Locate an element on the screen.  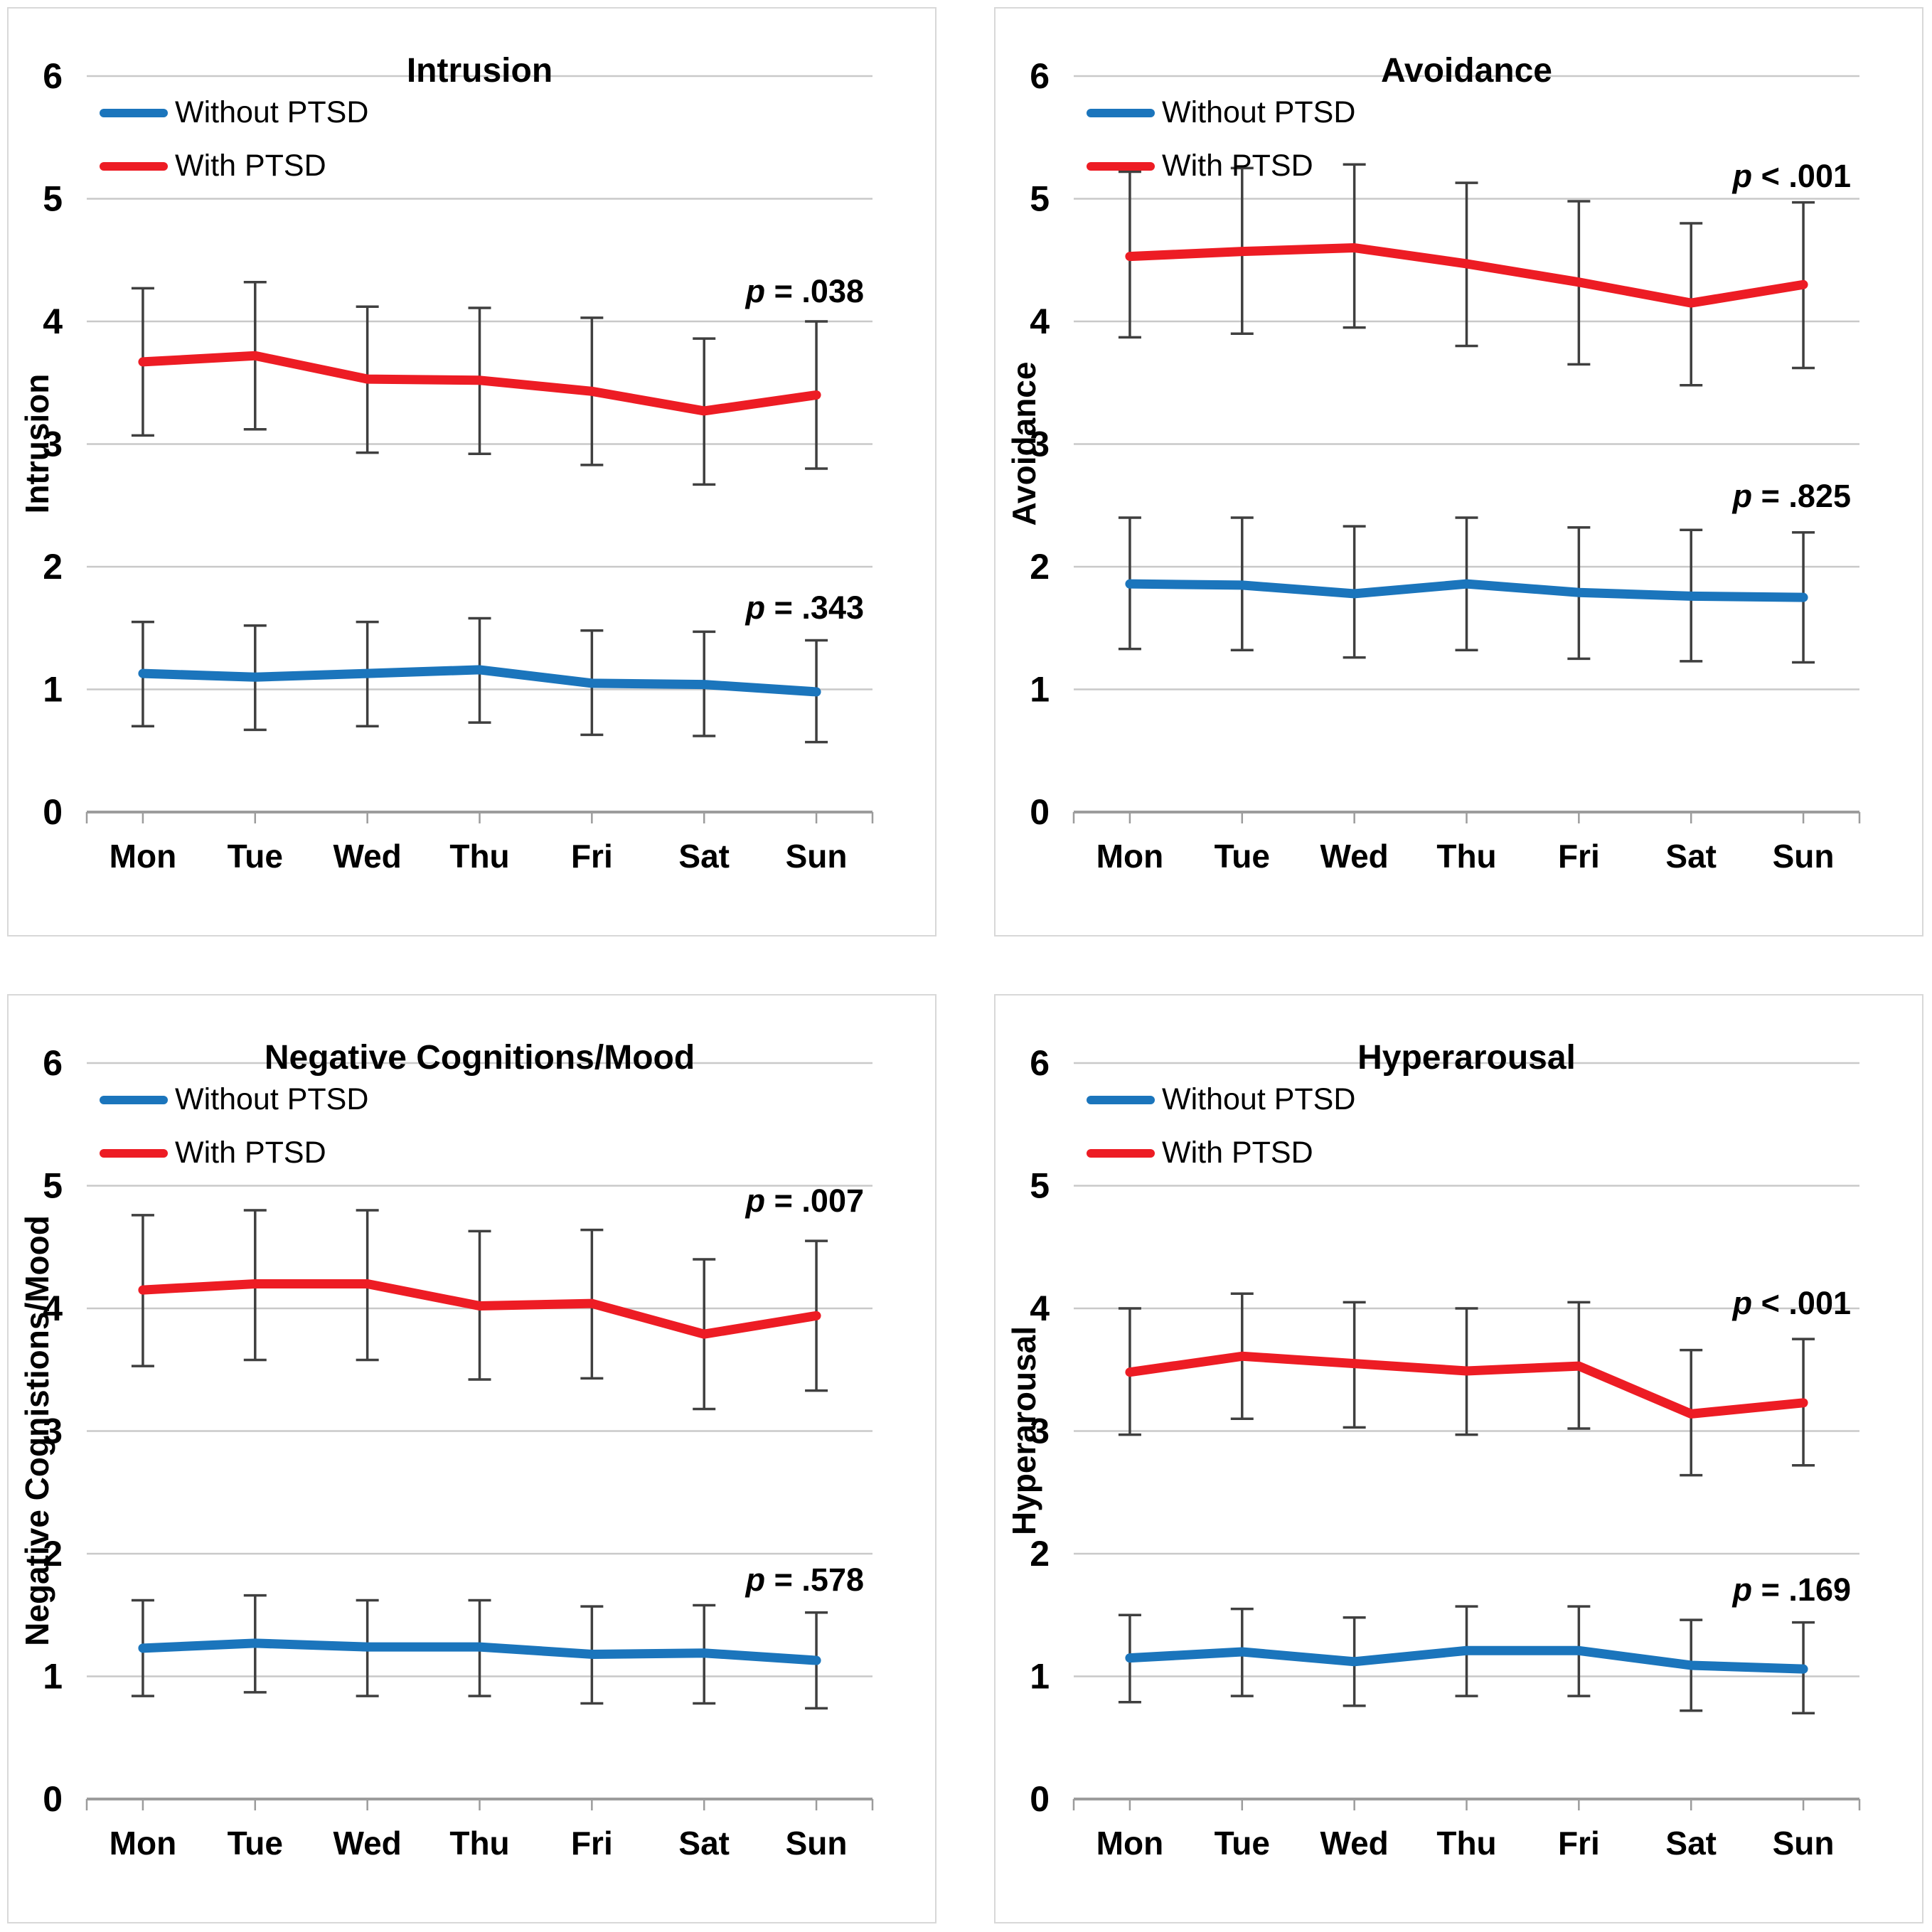
chart-title: Negative Cognitions/Mood is located at coordinates (479, 1057).